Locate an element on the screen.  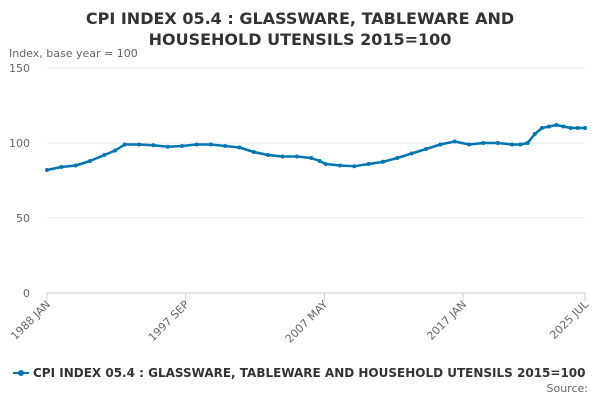
x-axis-ticks: 1988 JAN 1997 SEP 2007 MAY 2017 JAN 2025 JUL is located at coordinates (300, 319).